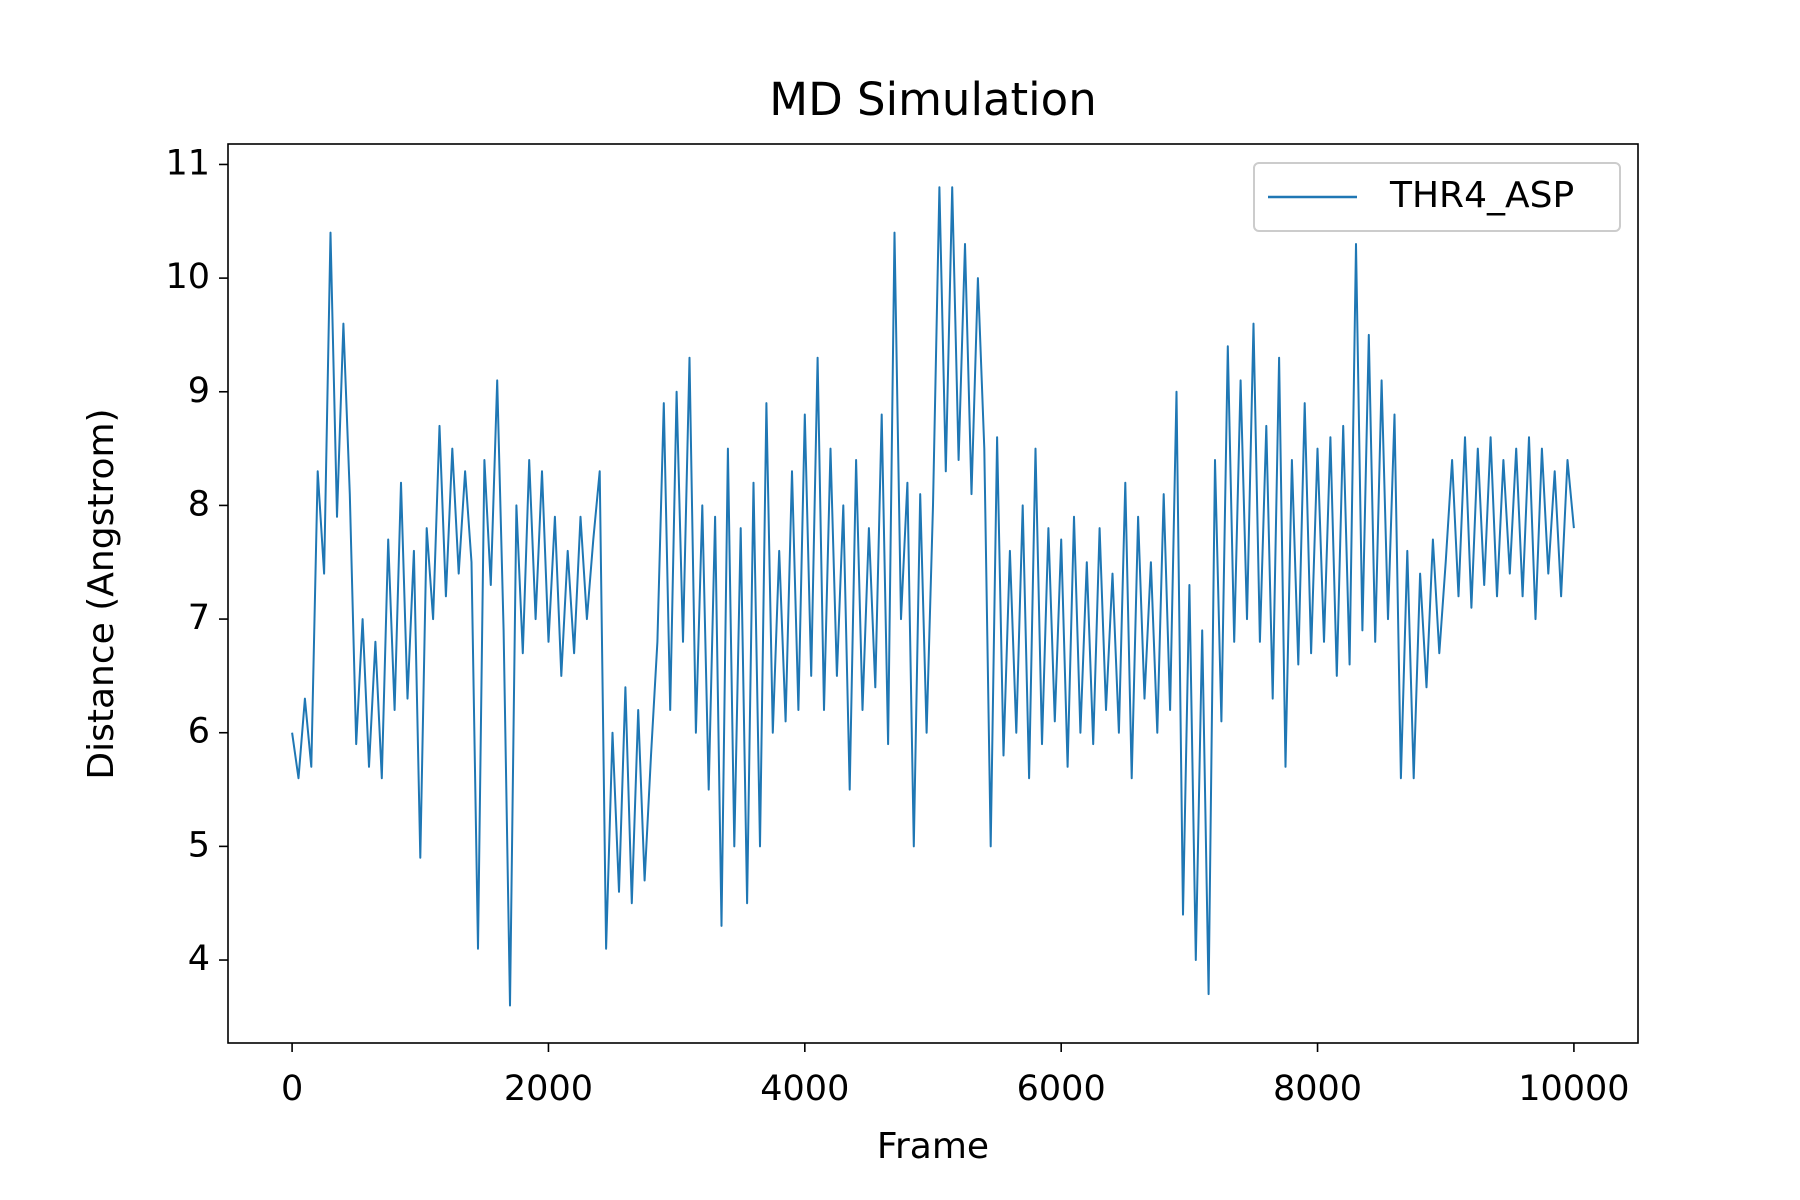  I want to click on y-tick-label: 7, so click(199, 618).